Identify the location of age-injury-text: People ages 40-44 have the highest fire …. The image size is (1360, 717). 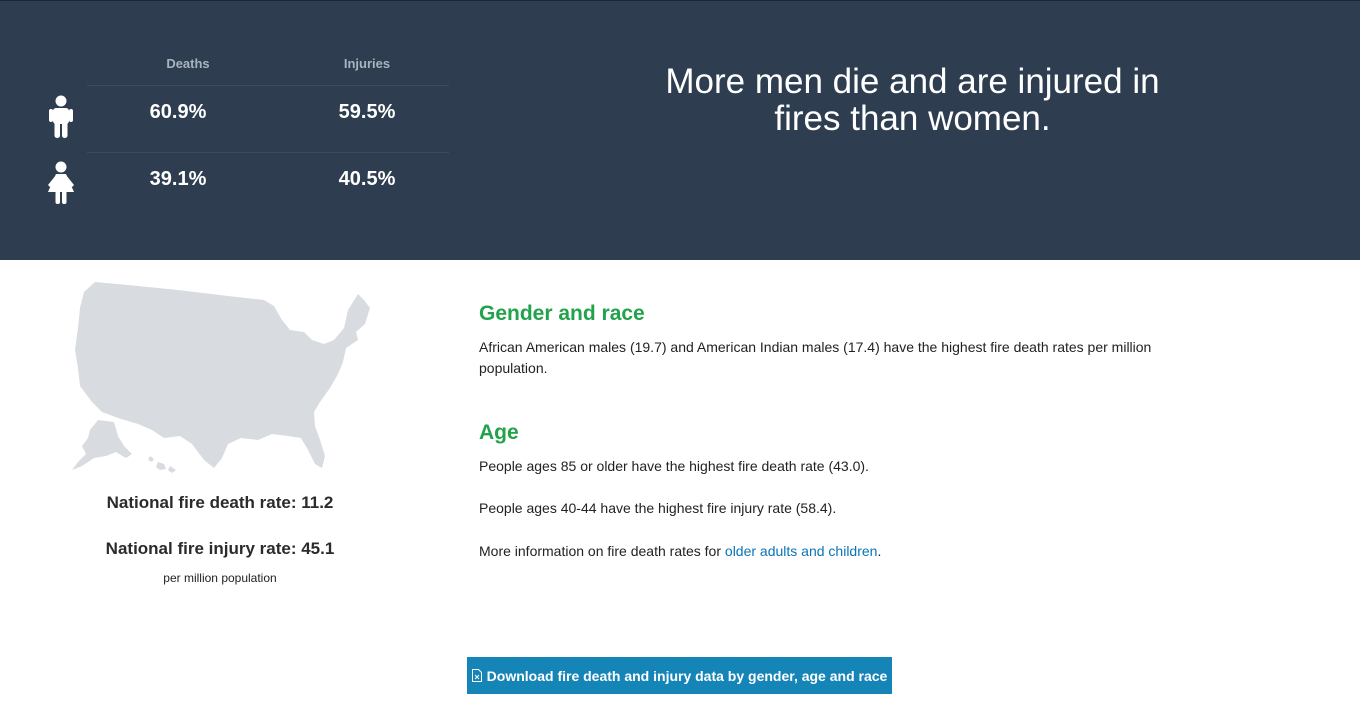
(658, 508).